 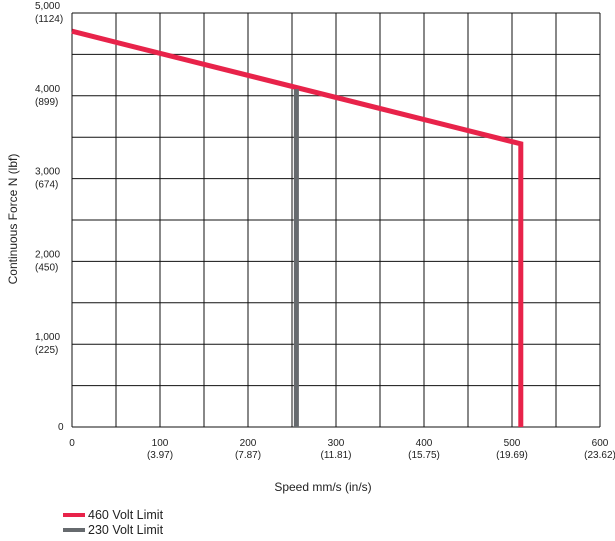 What do you see at coordinates (61, 427) in the screenshot?
I see `y-tick-label: 0` at bounding box center [61, 427].